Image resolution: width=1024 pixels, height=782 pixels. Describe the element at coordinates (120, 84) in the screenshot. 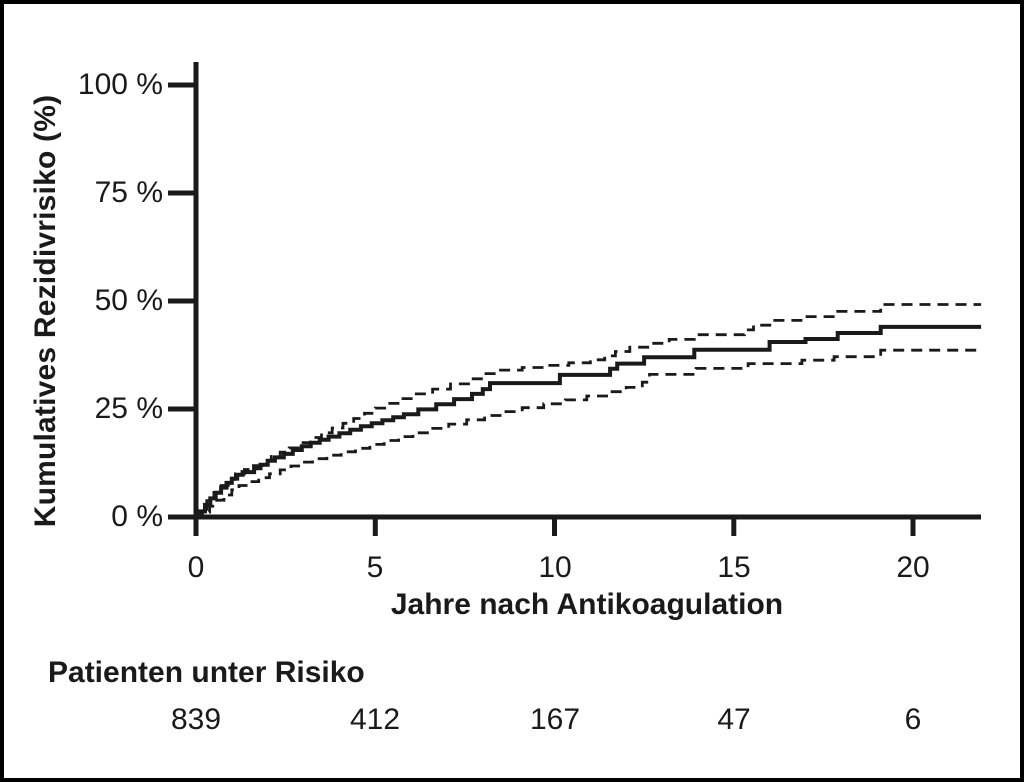

I see `y-tick-label-100: 100 %` at that location.